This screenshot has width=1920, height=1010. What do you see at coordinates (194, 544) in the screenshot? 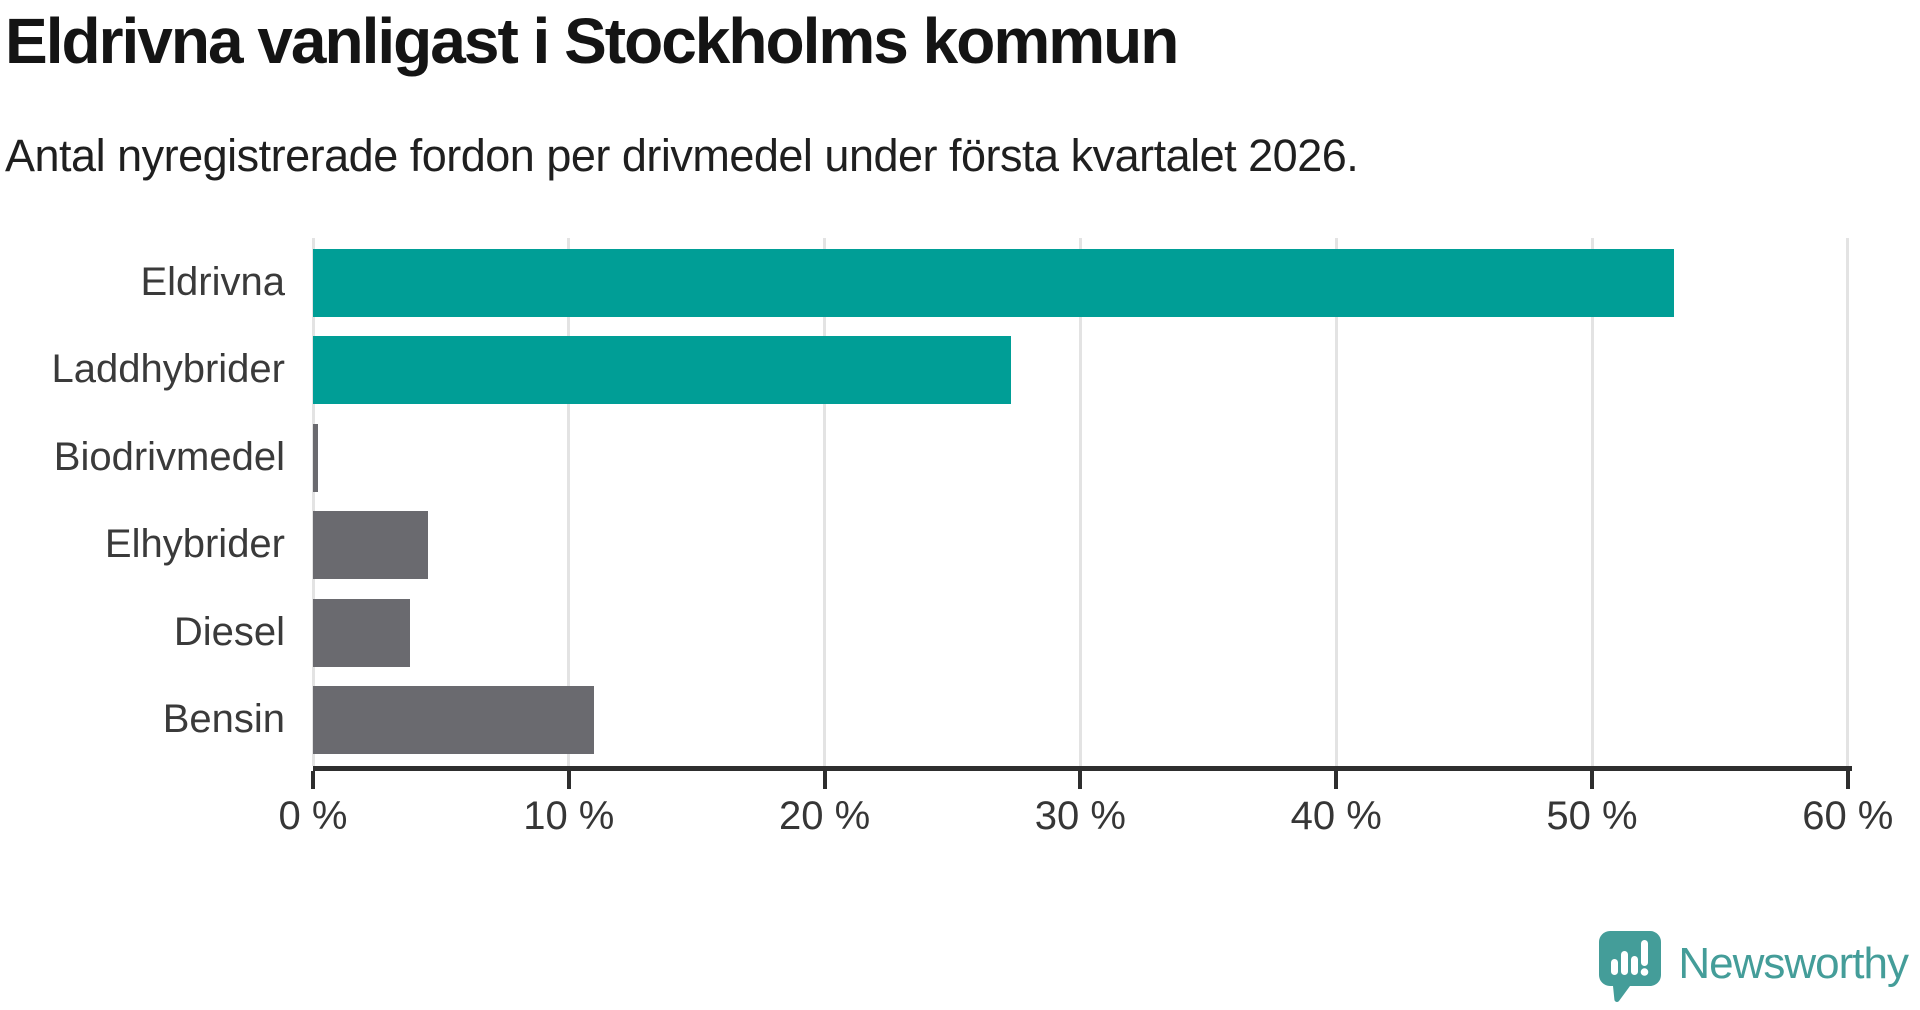
I see `category-label-elhybrider: Elhybrider` at bounding box center [194, 544].